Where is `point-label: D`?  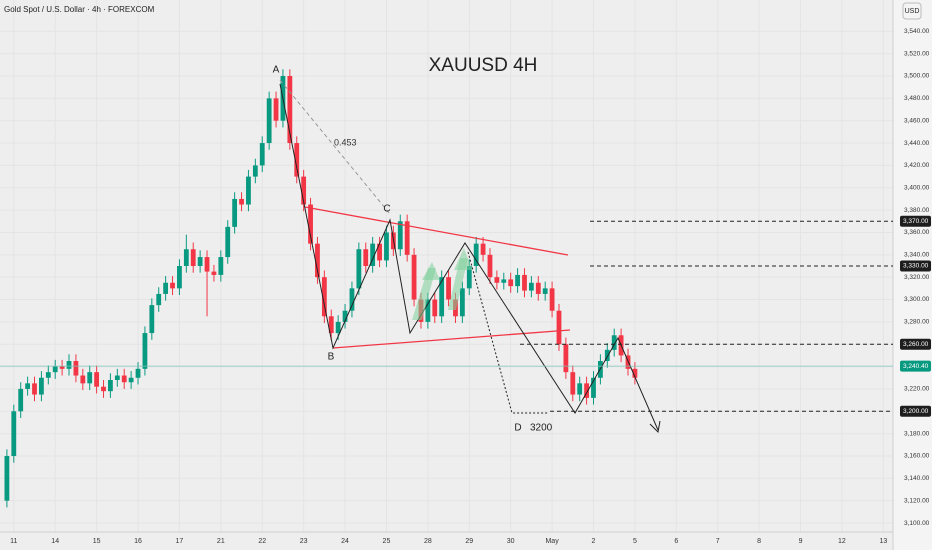
point-label: D is located at coordinates (517, 428).